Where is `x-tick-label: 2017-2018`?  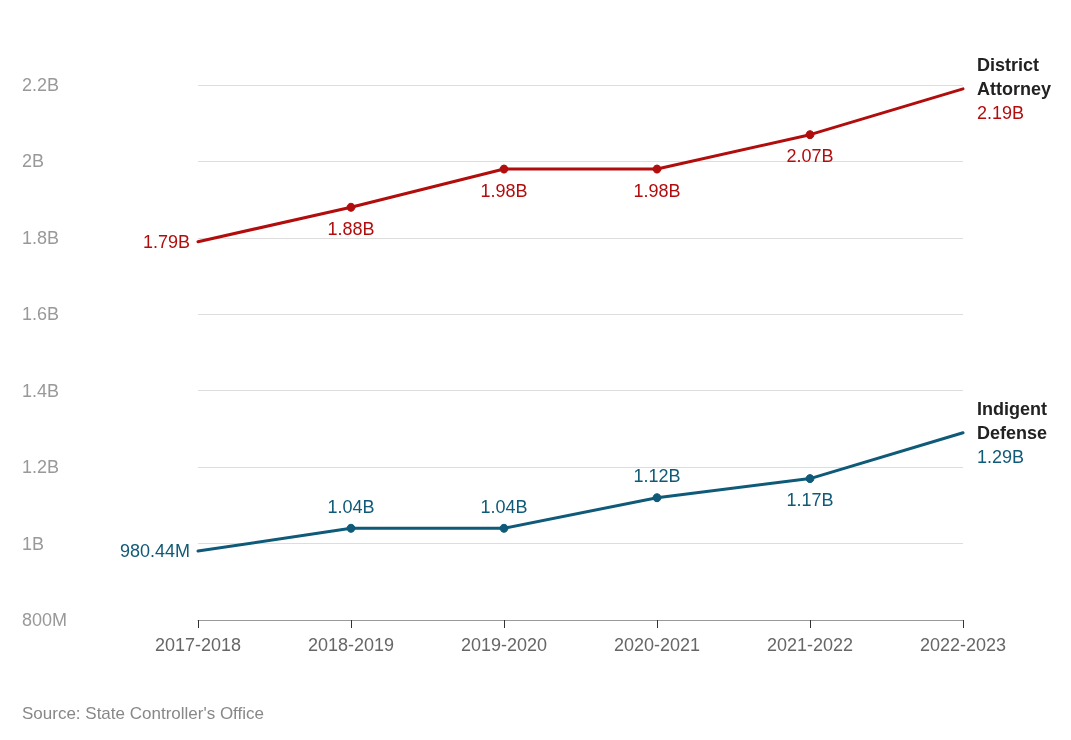 x-tick-label: 2017-2018 is located at coordinates (198, 645).